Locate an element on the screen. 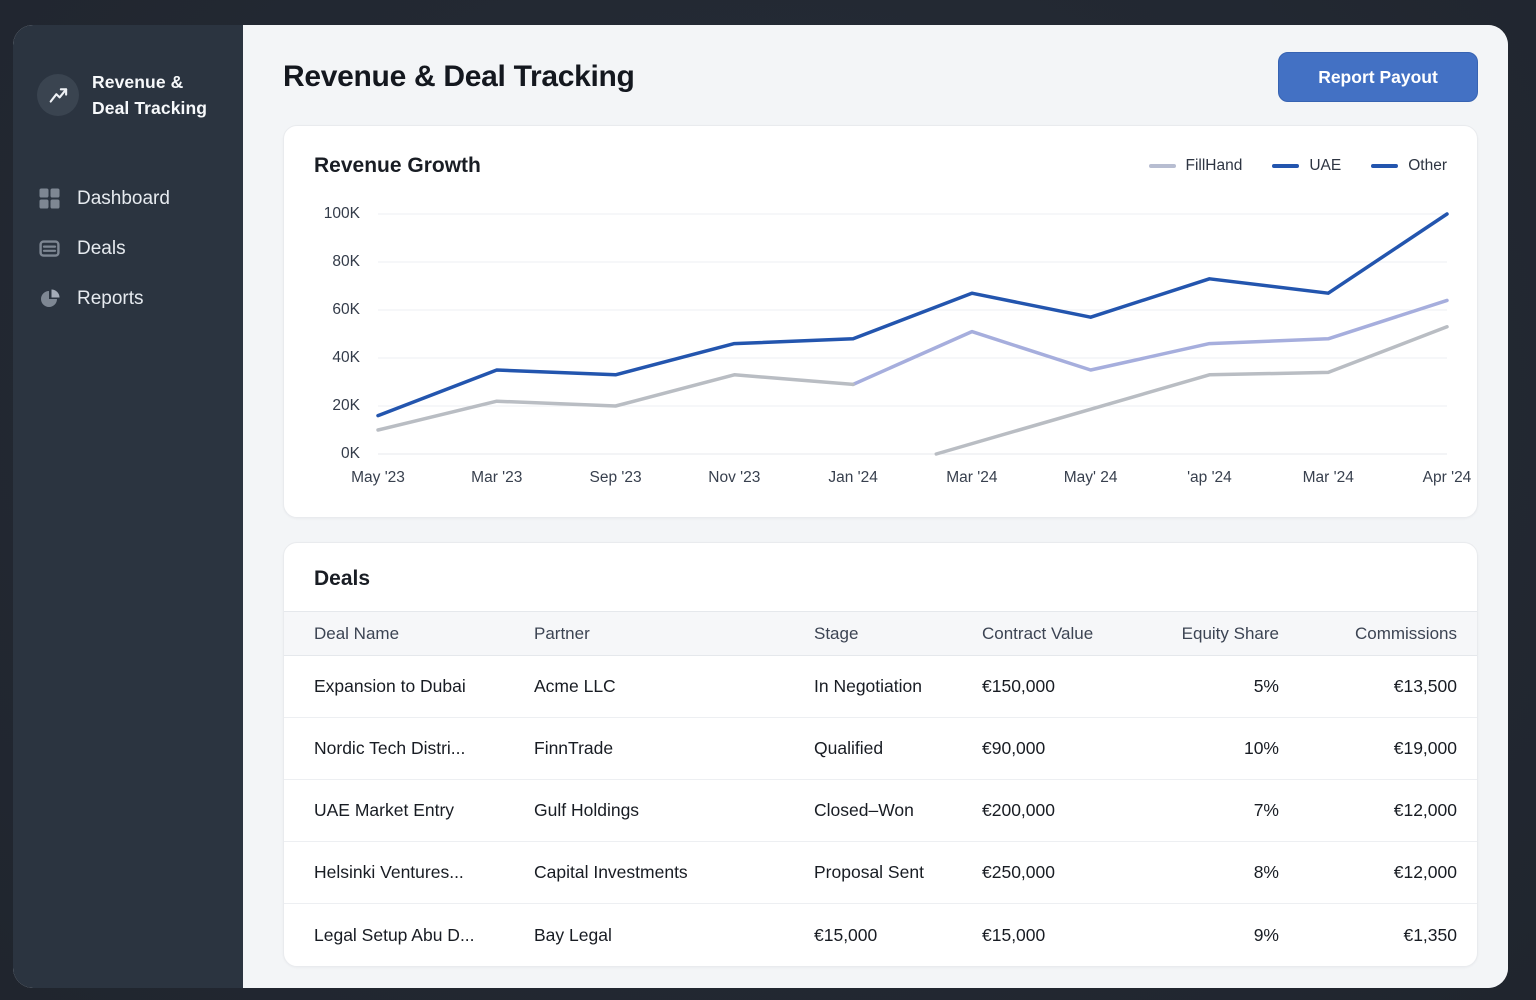 This screenshot has width=1536, height=1000. sidebar-item-reports: Reports is located at coordinates (128, 299).